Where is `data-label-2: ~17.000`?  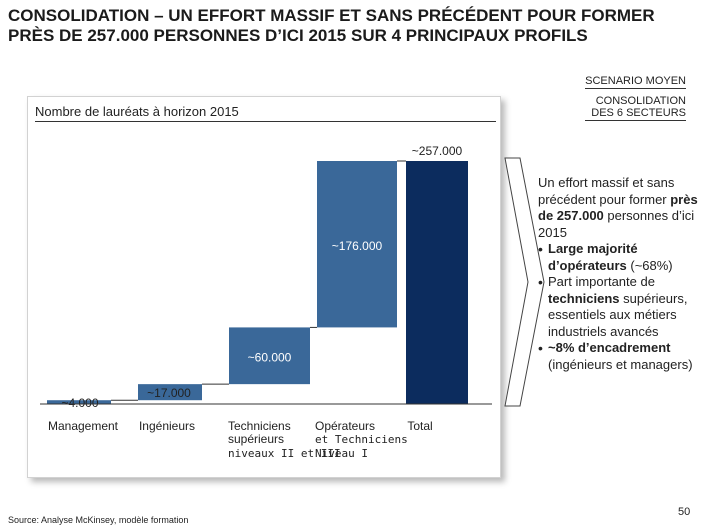
data-label-2: ~17.000 is located at coordinates (169, 393).